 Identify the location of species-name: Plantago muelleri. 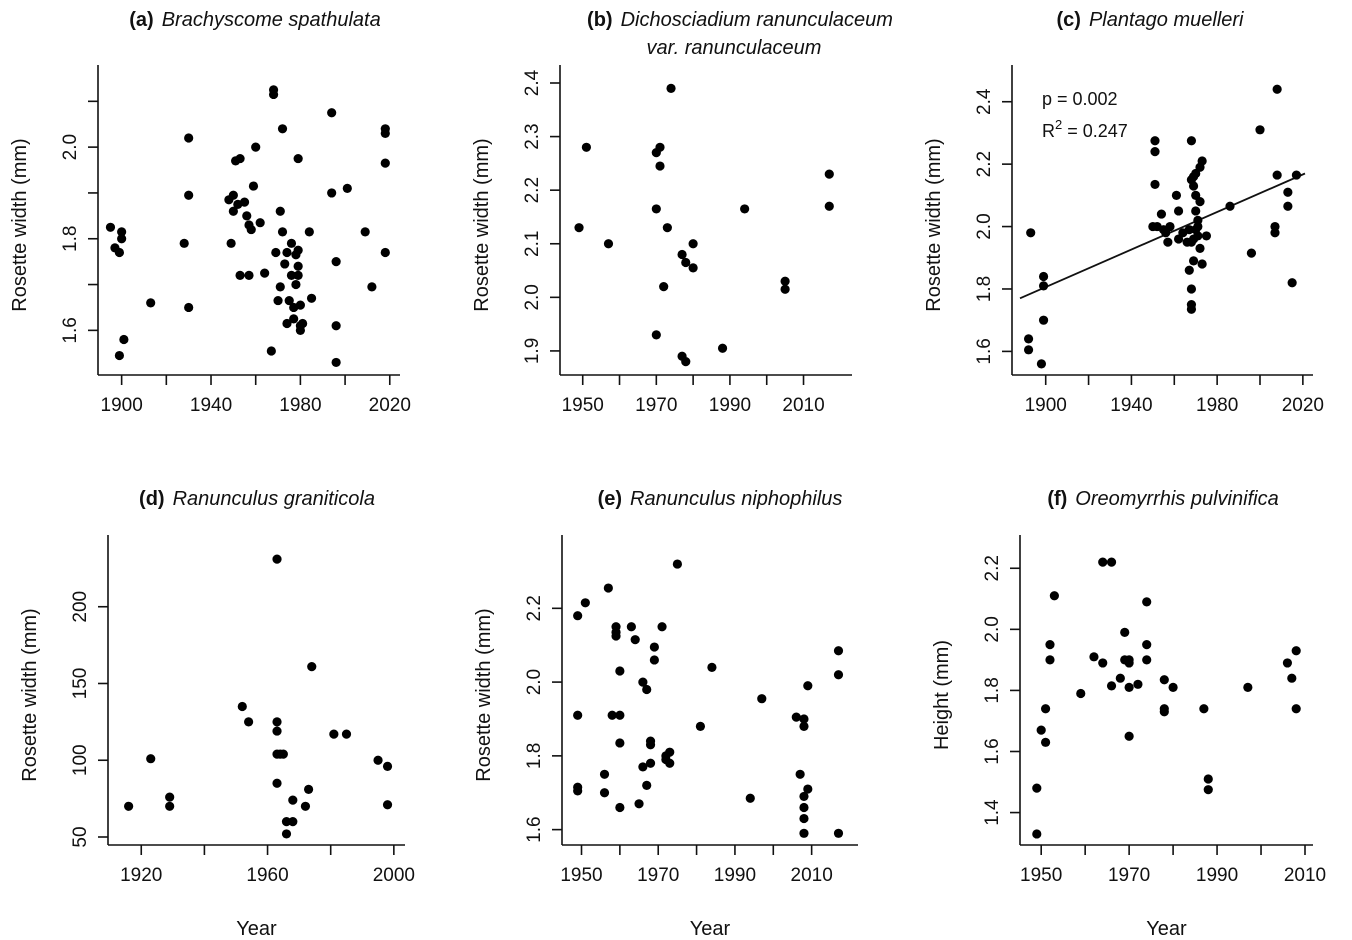
(1166, 20).